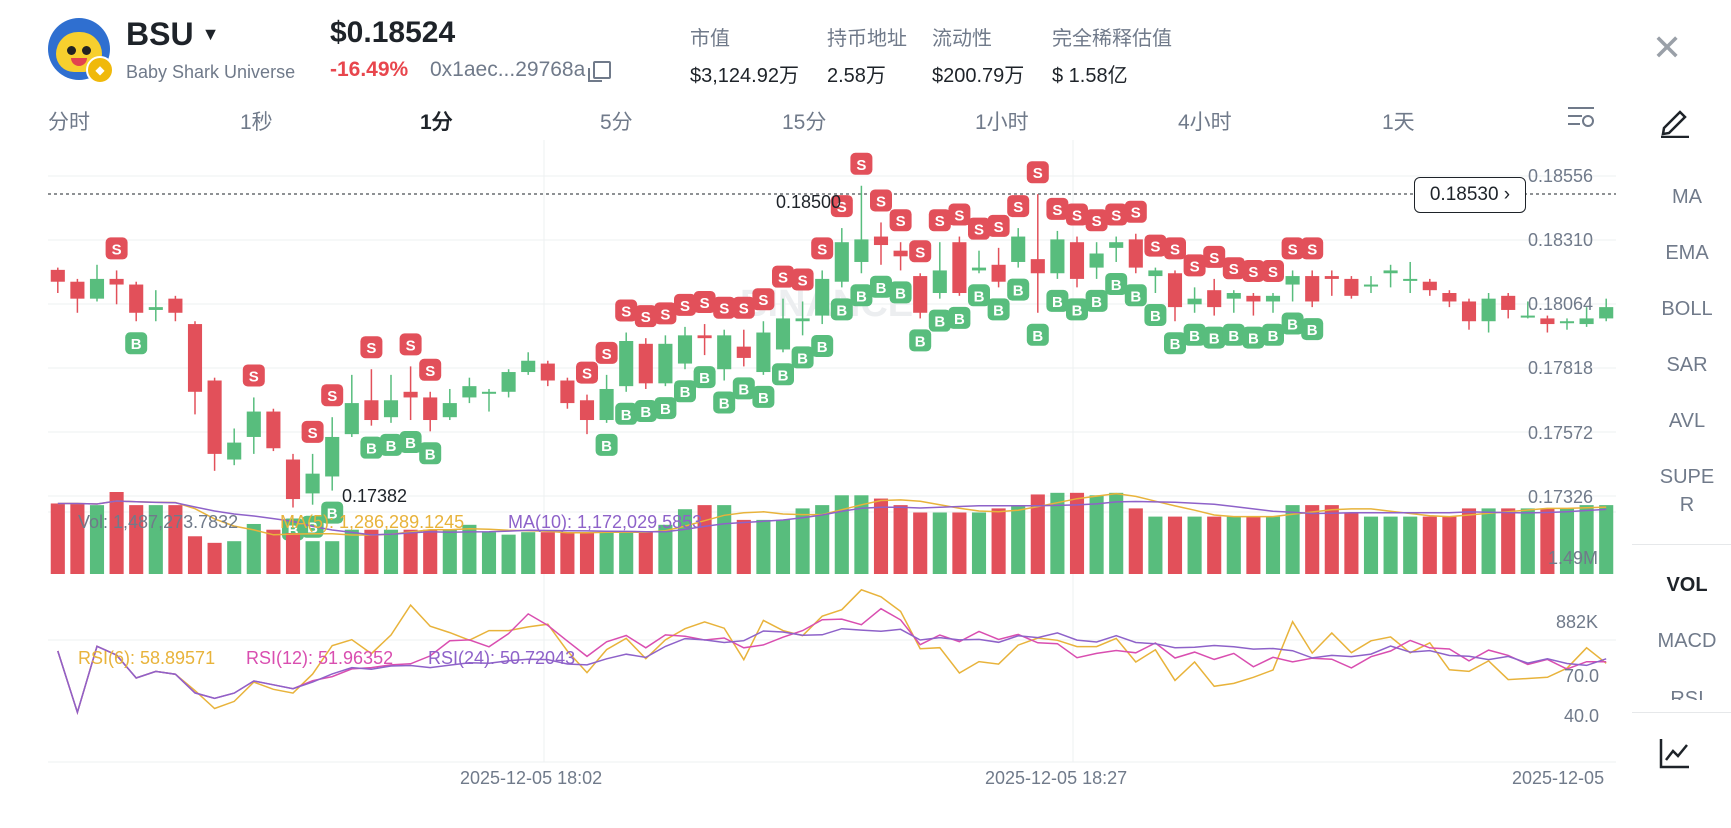  What do you see at coordinates (531, 778) in the screenshot?
I see `x-date-label: 2025-12-05 18:02` at bounding box center [531, 778].